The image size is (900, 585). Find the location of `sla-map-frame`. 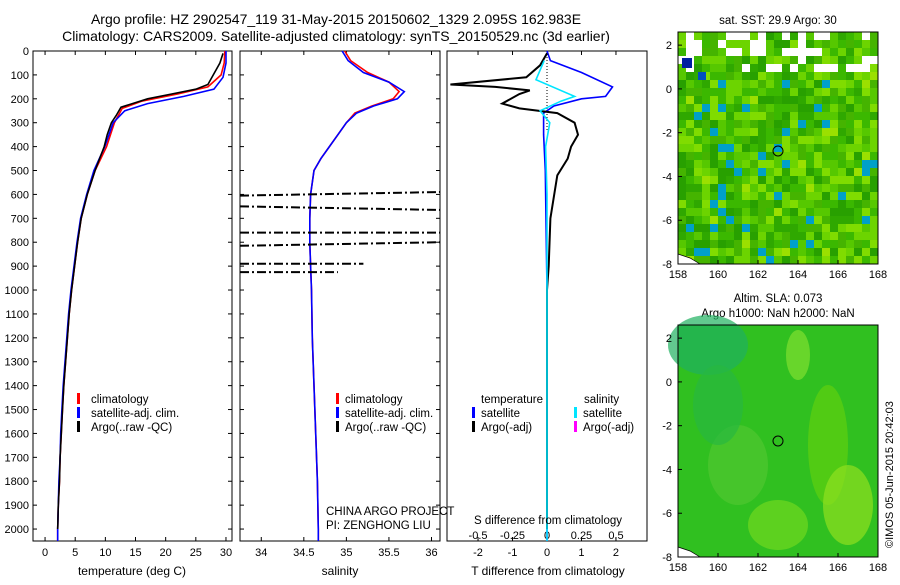

sla-map-frame is located at coordinates (778, 441).